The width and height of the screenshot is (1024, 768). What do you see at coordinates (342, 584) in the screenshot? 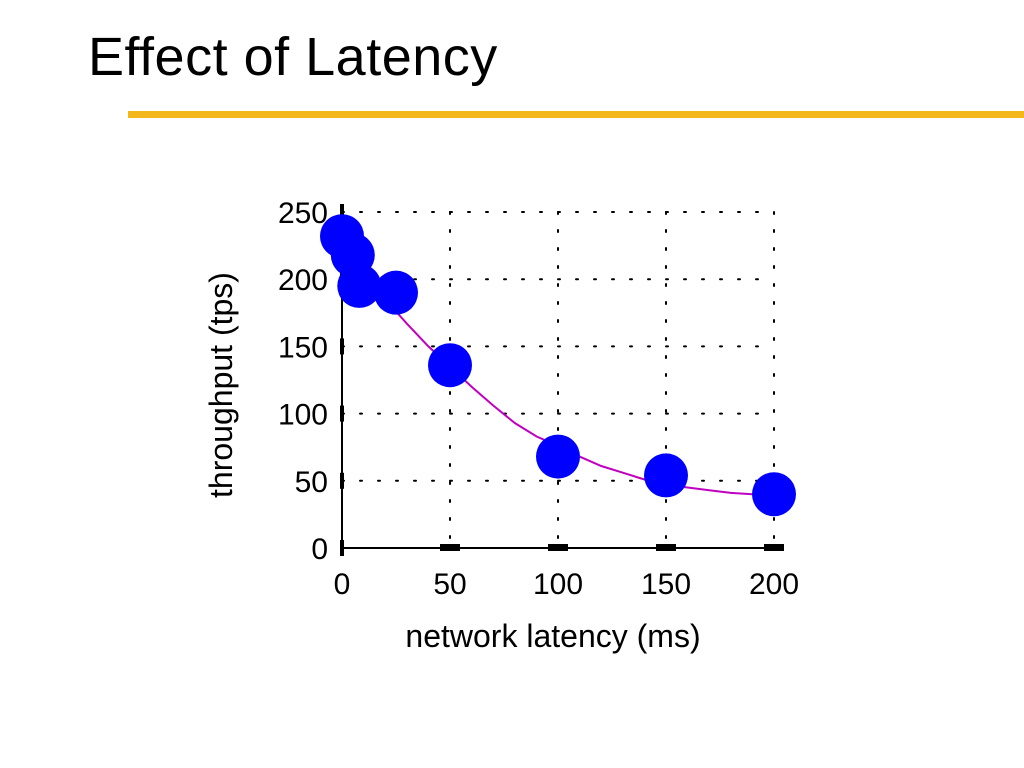
I see `x-tick-label: 0` at bounding box center [342, 584].